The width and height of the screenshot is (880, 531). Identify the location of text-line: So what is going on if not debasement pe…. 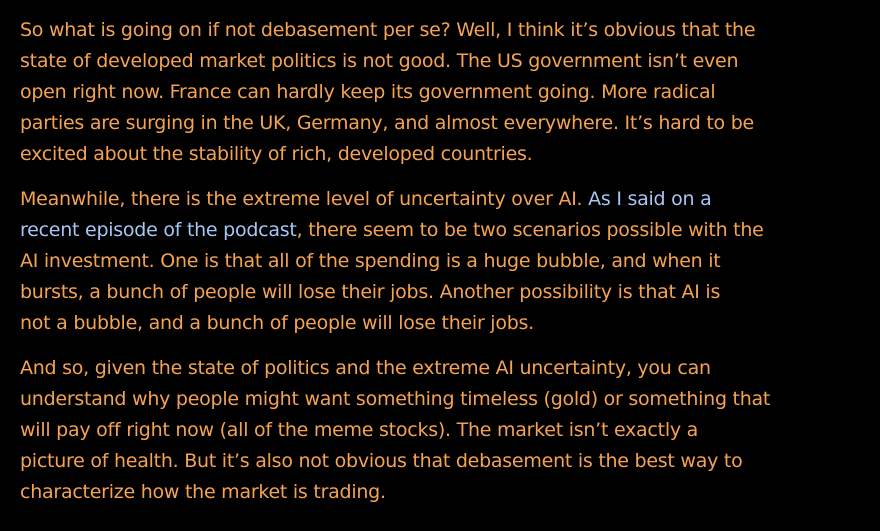
(450, 30).